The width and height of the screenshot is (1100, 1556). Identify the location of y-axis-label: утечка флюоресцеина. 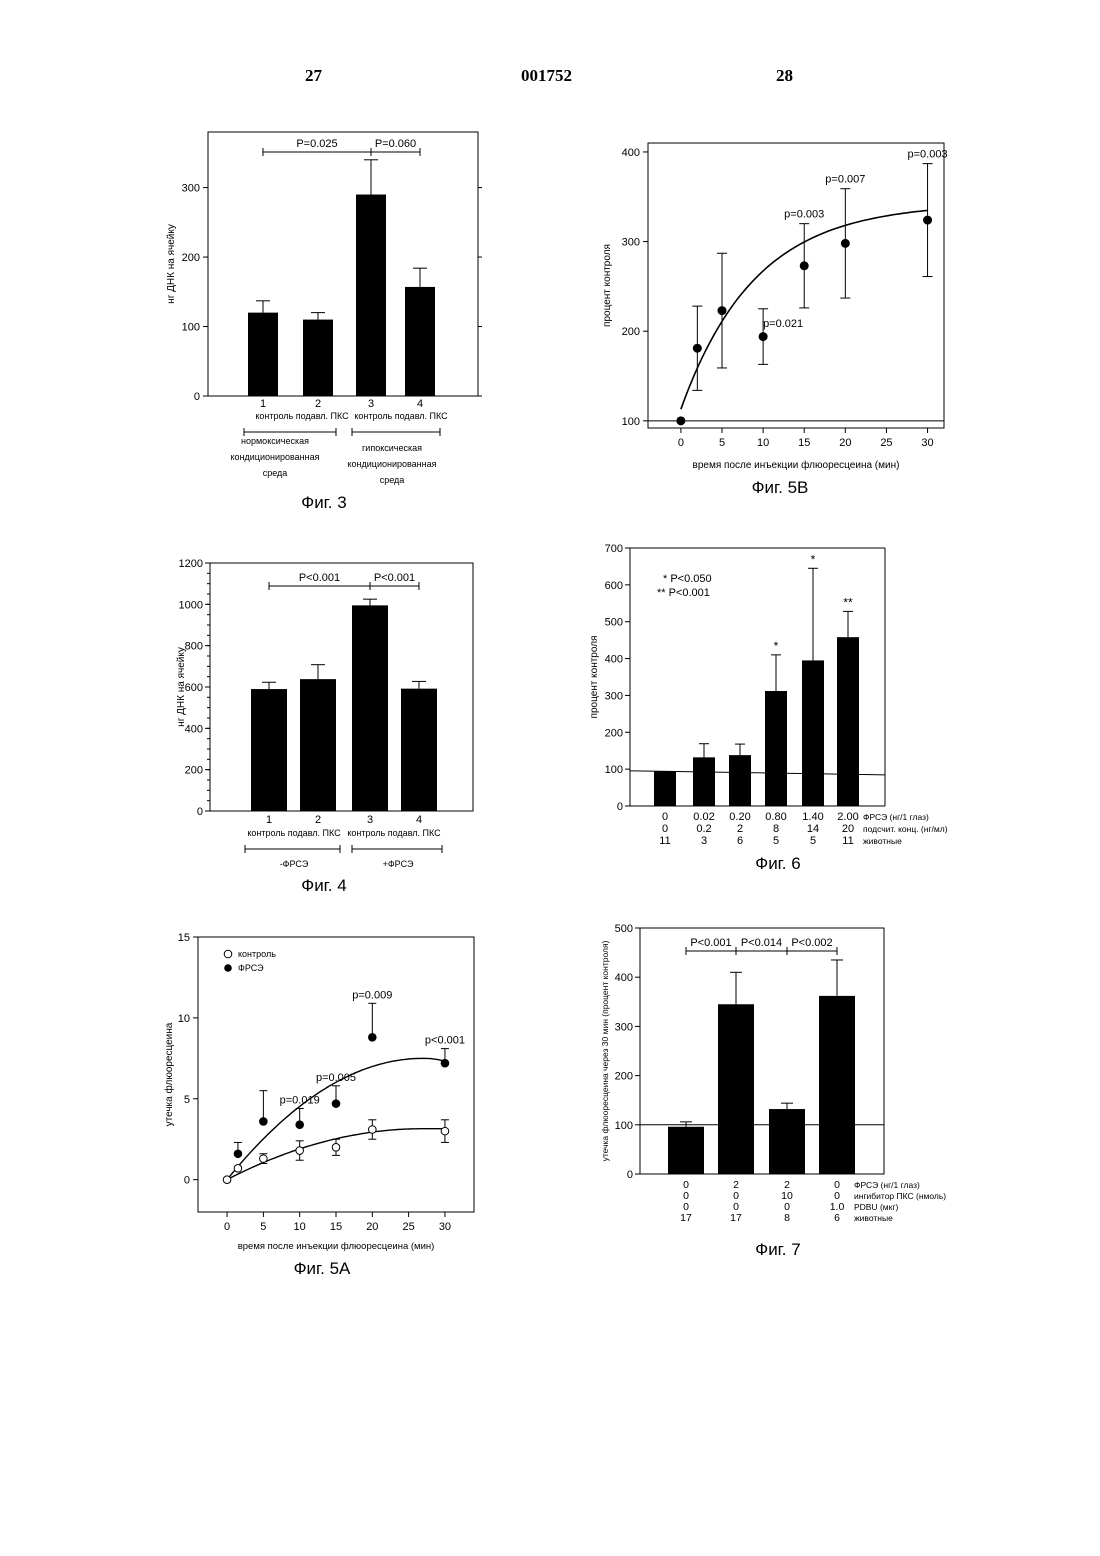
(169, 1074).